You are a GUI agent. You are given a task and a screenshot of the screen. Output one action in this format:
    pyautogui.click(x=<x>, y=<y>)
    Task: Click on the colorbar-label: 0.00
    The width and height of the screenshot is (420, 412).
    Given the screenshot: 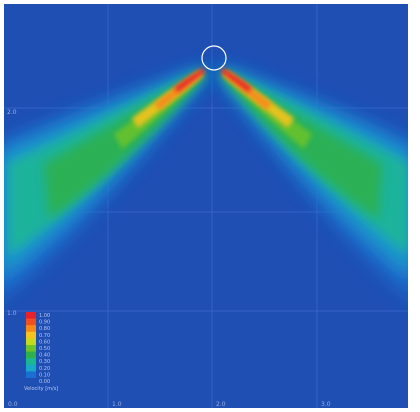 What is the action you would take?
    pyautogui.click(x=44, y=382)
    